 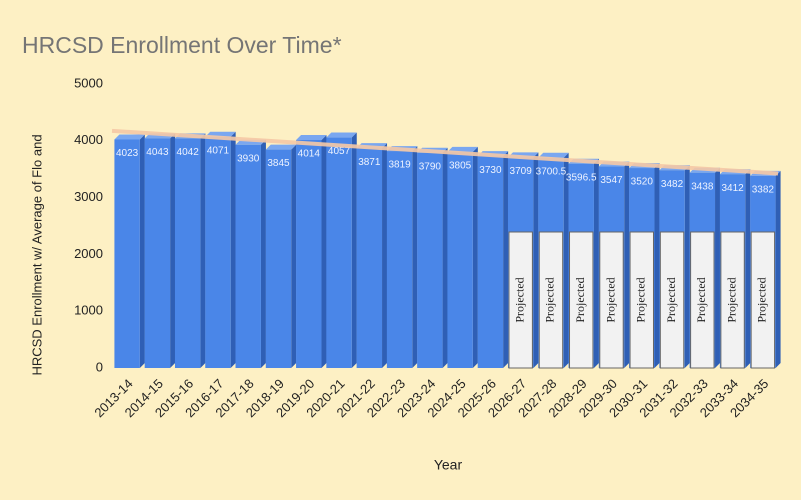 I want to click on value-label: 4057, so click(x=339, y=151).